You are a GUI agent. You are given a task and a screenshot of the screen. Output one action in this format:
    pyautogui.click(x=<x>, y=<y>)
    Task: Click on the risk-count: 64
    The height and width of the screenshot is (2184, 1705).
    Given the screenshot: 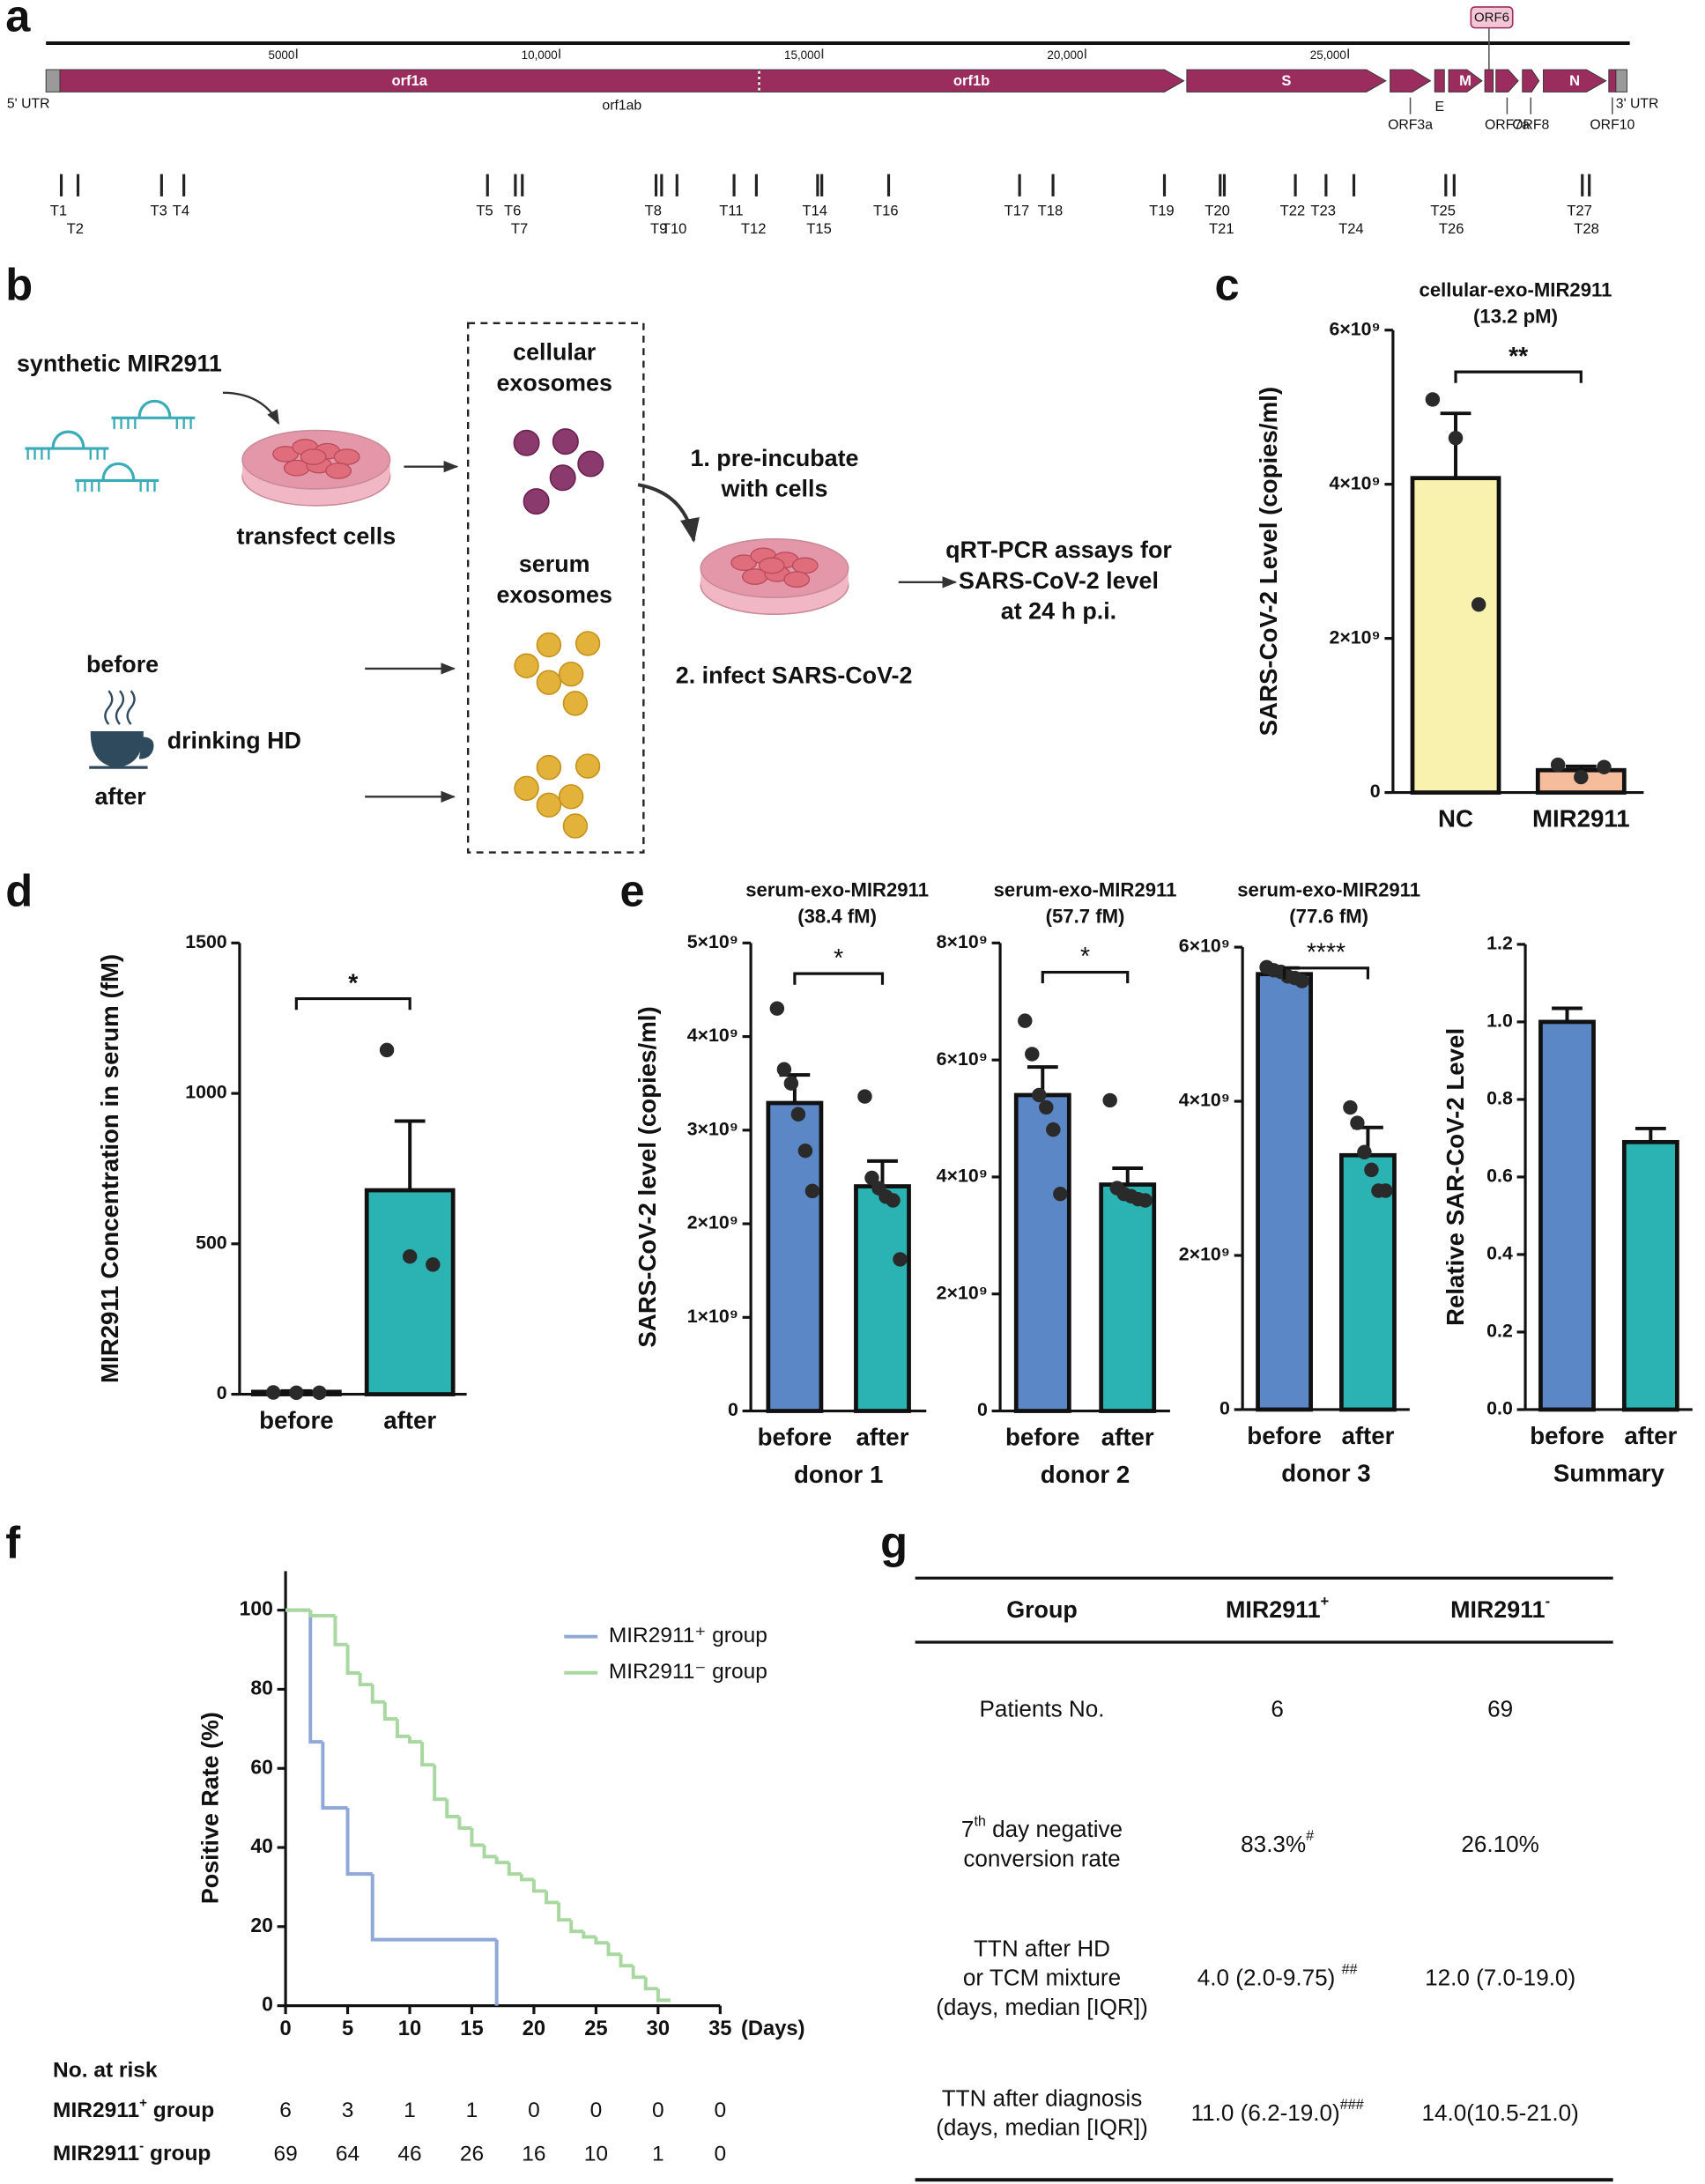 What is the action you would take?
    pyautogui.click(x=348, y=2153)
    